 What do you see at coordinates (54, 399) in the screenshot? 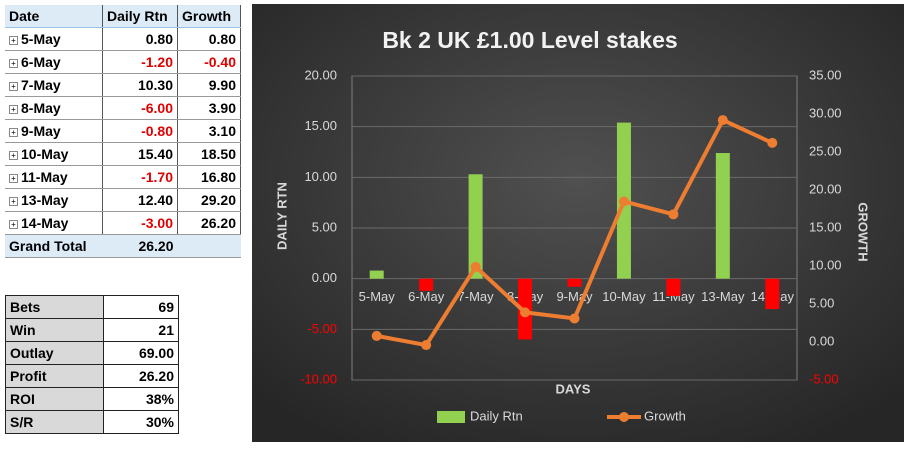
I see `table-cell: ROI` at bounding box center [54, 399].